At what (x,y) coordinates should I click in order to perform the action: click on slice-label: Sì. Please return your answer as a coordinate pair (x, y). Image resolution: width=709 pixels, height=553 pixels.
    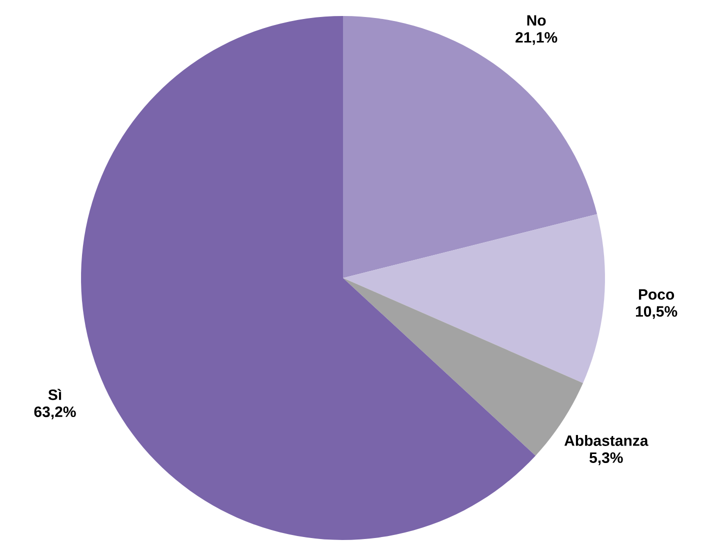
    Looking at the image, I should click on (55, 394).